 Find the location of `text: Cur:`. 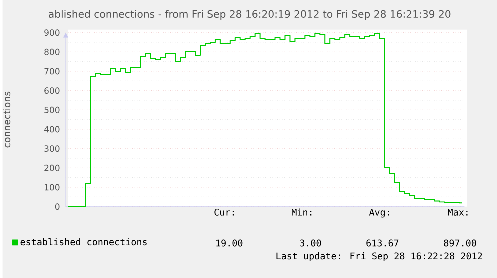

text: Cur: is located at coordinates (224, 212).